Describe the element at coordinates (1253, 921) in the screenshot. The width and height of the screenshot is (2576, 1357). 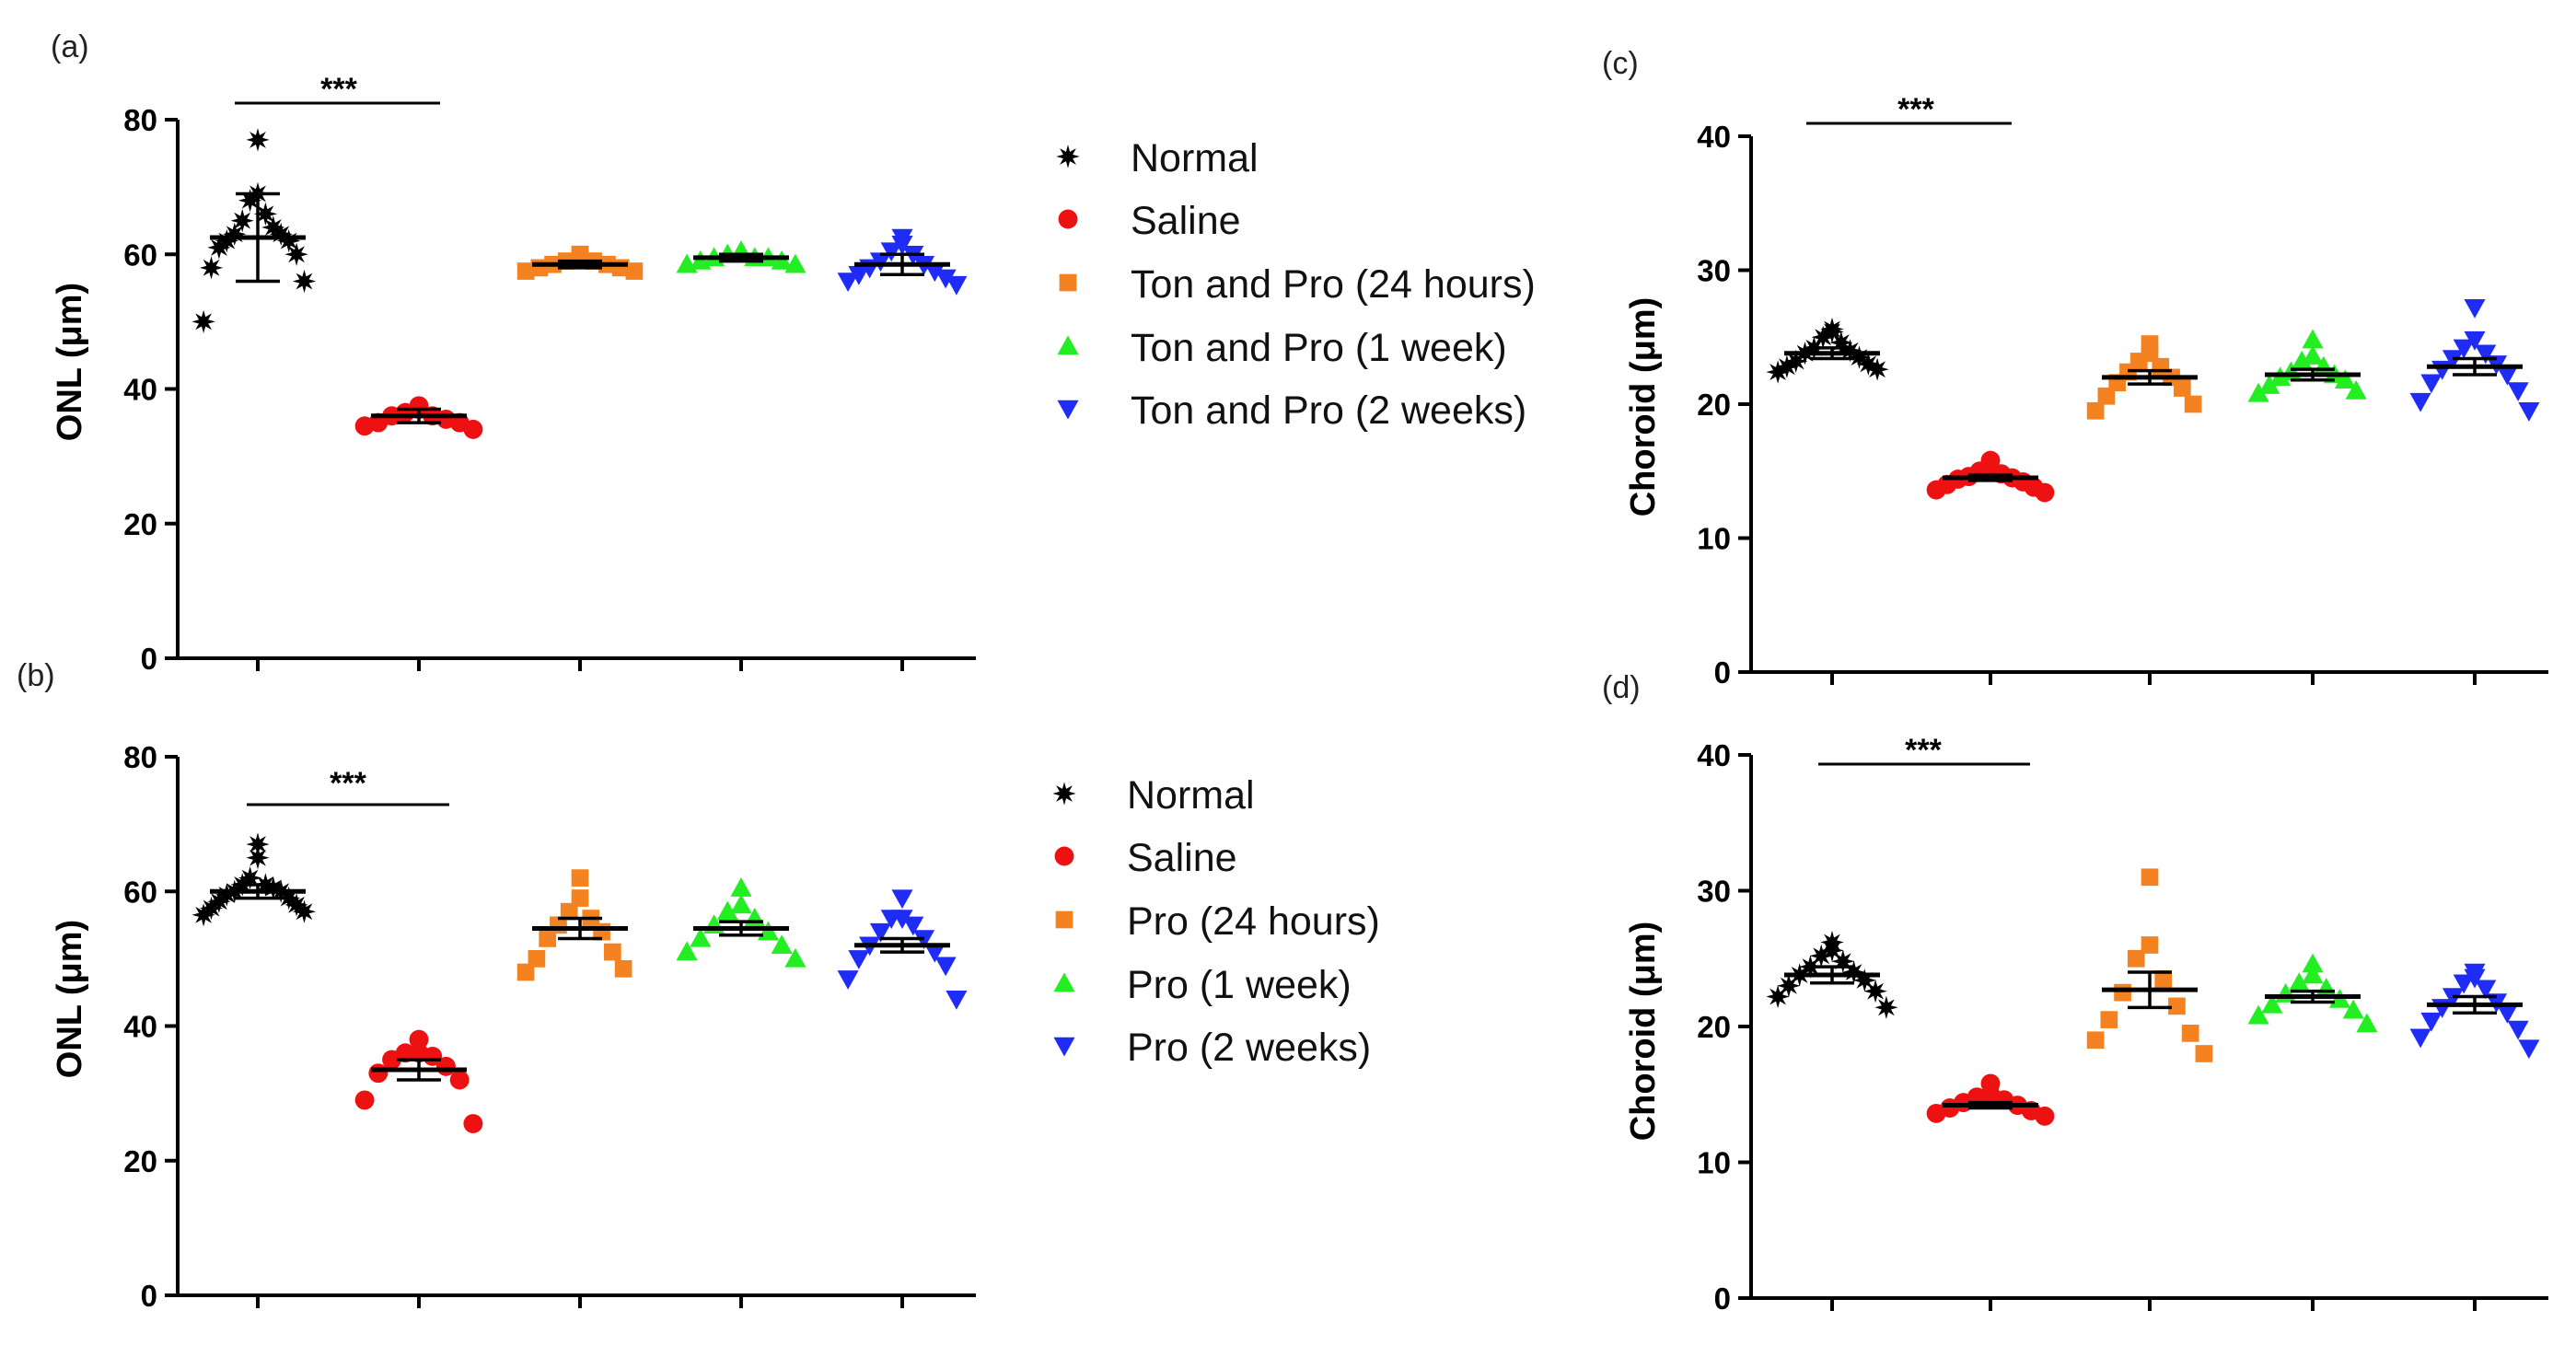
I see `legend-label: Pro (24 hours)` at that location.